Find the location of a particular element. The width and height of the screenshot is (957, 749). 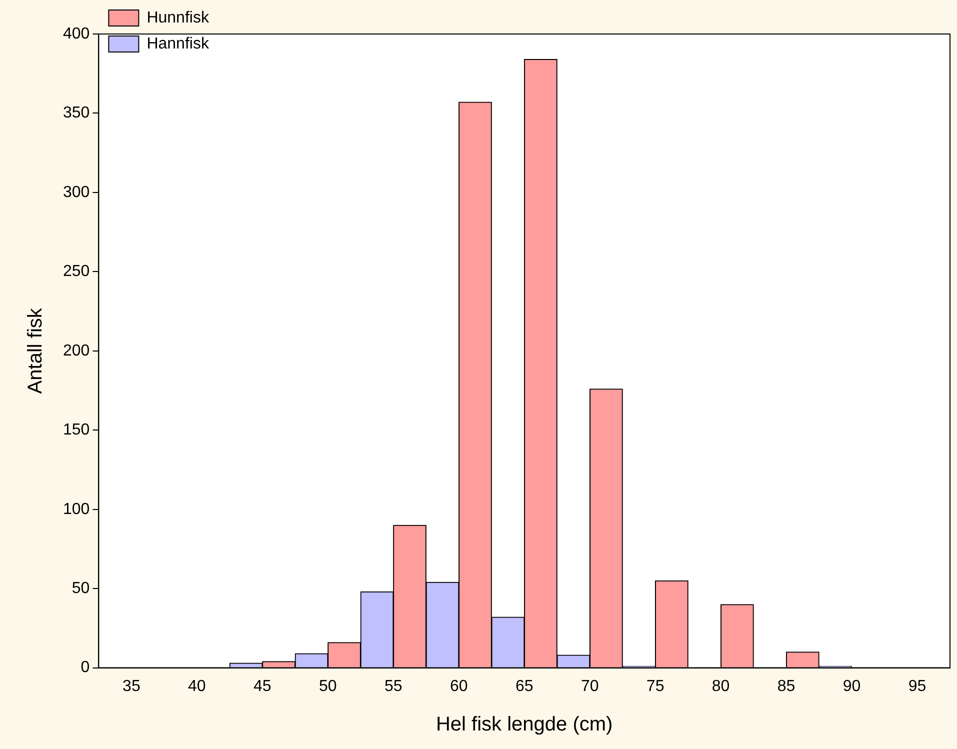

y-tick-label: 400 is located at coordinates (76, 33).